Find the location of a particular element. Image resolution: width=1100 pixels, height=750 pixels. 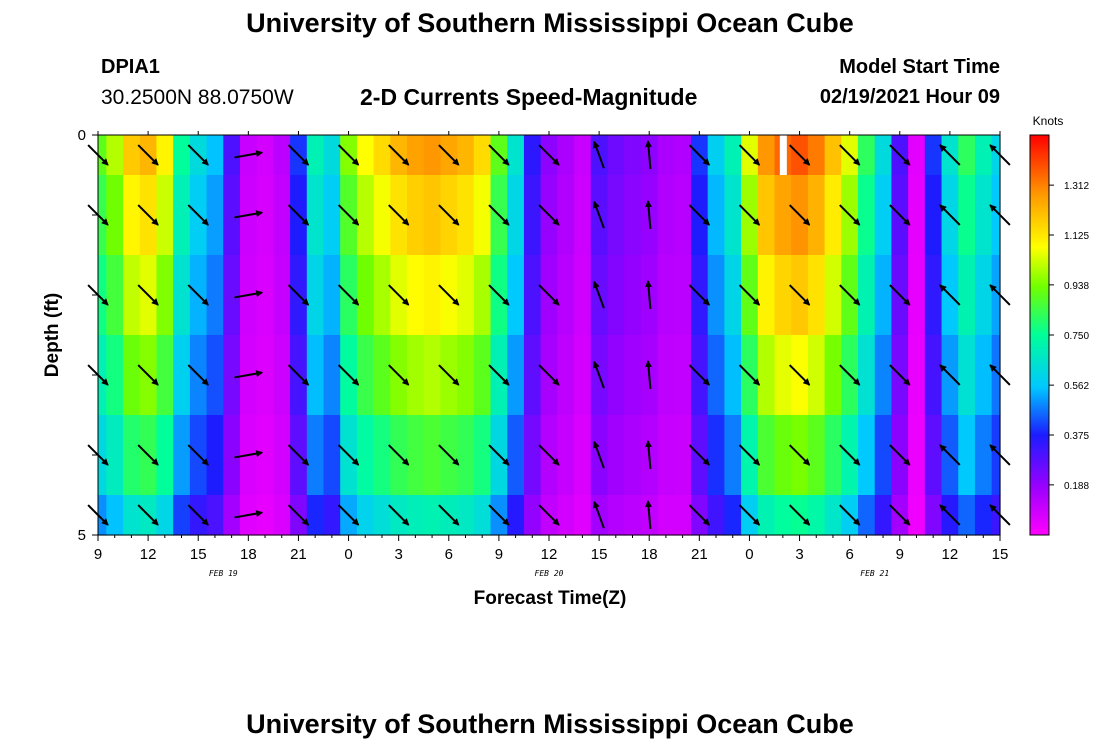

model-start-value: 02/19/2021 Hour 09 is located at coordinates (909, 97).